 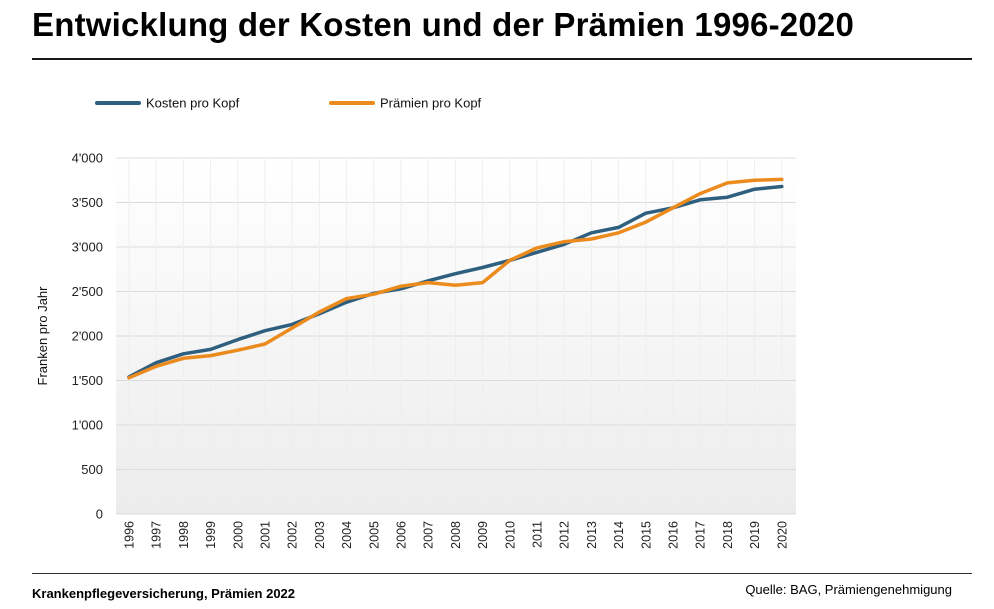 What do you see at coordinates (402, 535) in the screenshot?
I see `x-tick-label: 2006` at bounding box center [402, 535].